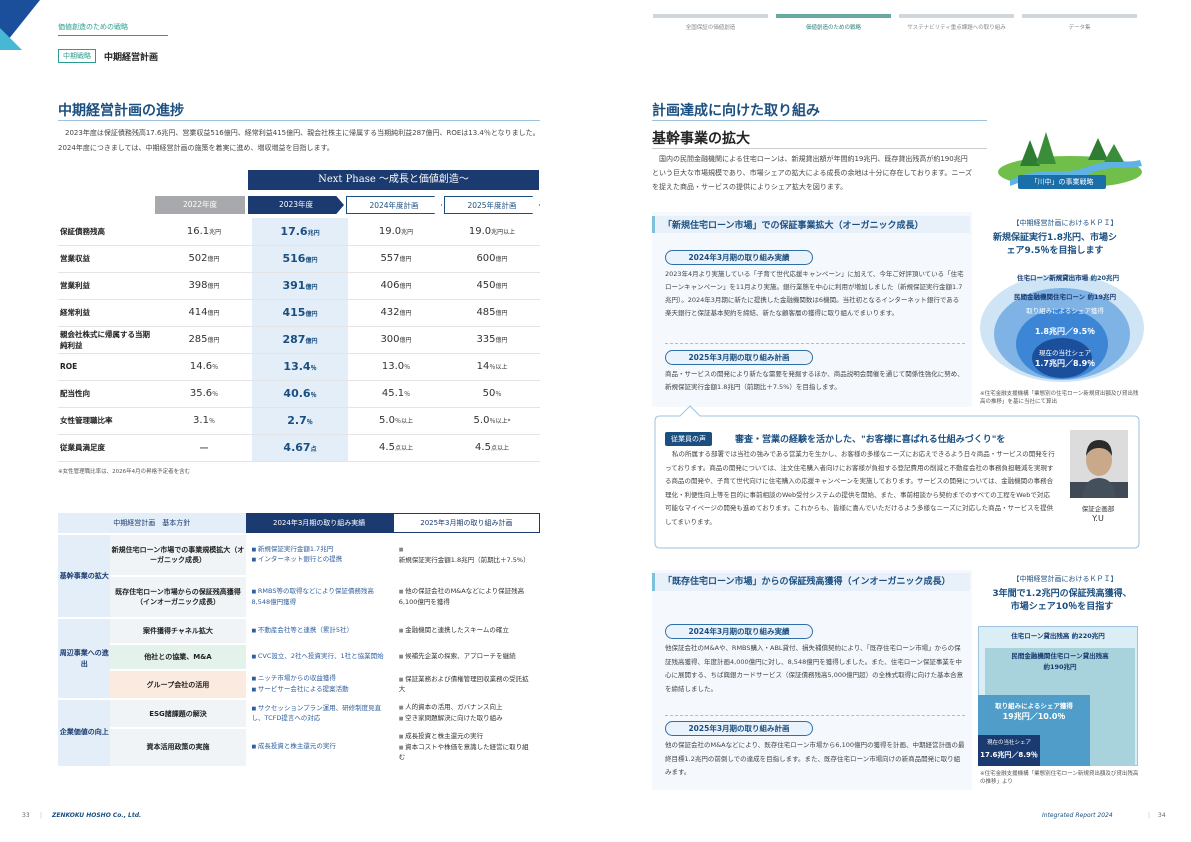  What do you see at coordinates (319, 523) in the screenshot?
I see `strategy-header-actual: 2024年3月期の取り組み実績` at bounding box center [319, 523].